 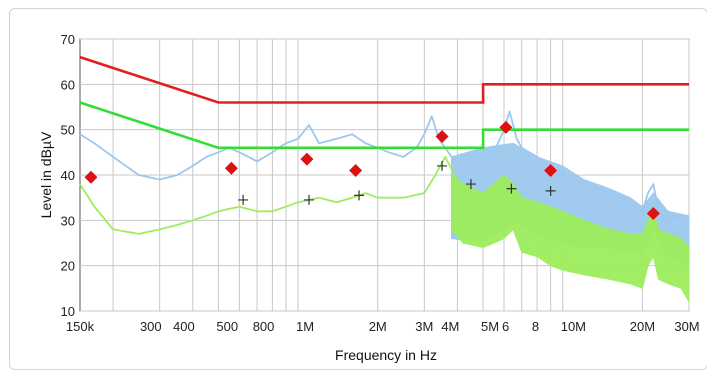 What do you see at coordinates (227, 326) in the screenshot?
I see `x-tick-label: 500` at bounding box center [227, 326].